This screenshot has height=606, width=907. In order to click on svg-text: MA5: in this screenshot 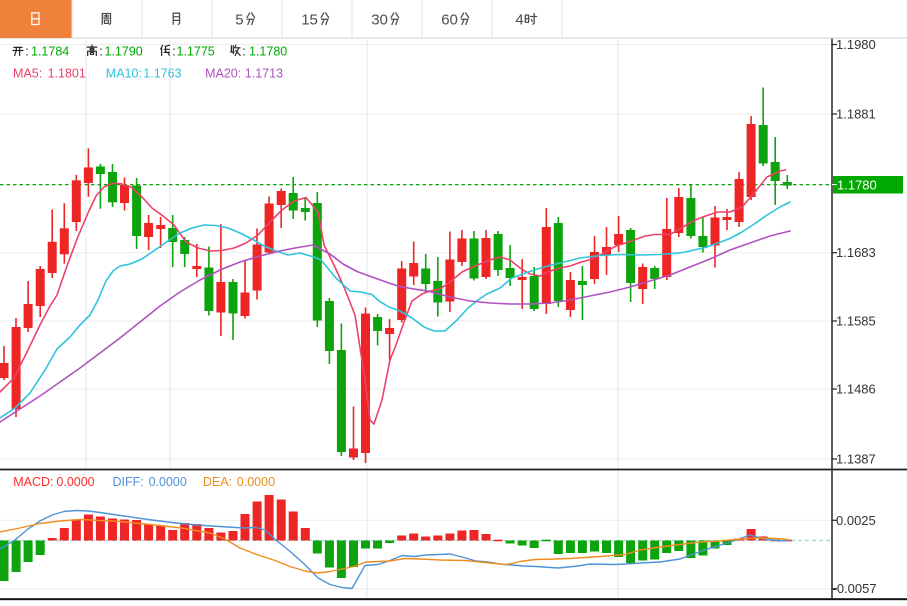, I will do `click(27, 74)`.